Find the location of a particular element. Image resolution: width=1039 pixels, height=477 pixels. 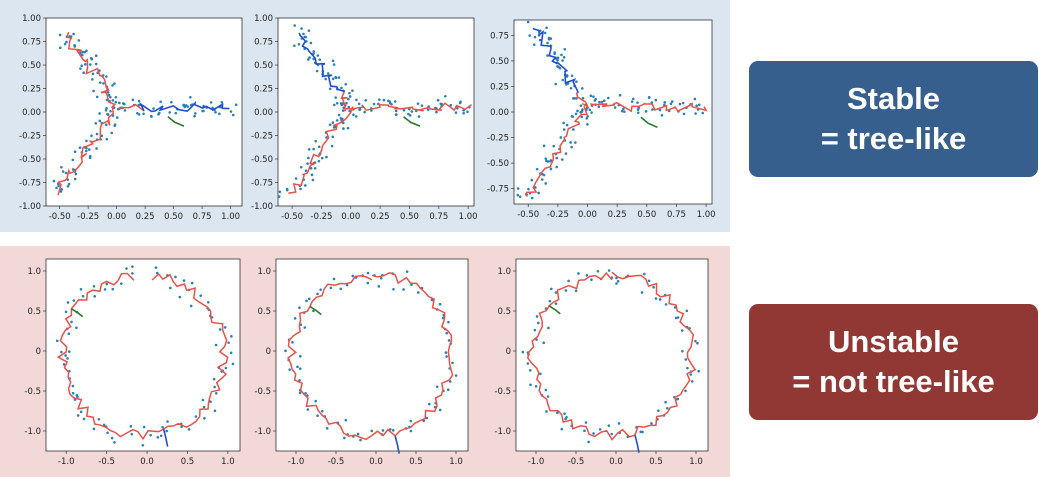

y-tick-label: 0.75 is located at coordinates (499, 36).